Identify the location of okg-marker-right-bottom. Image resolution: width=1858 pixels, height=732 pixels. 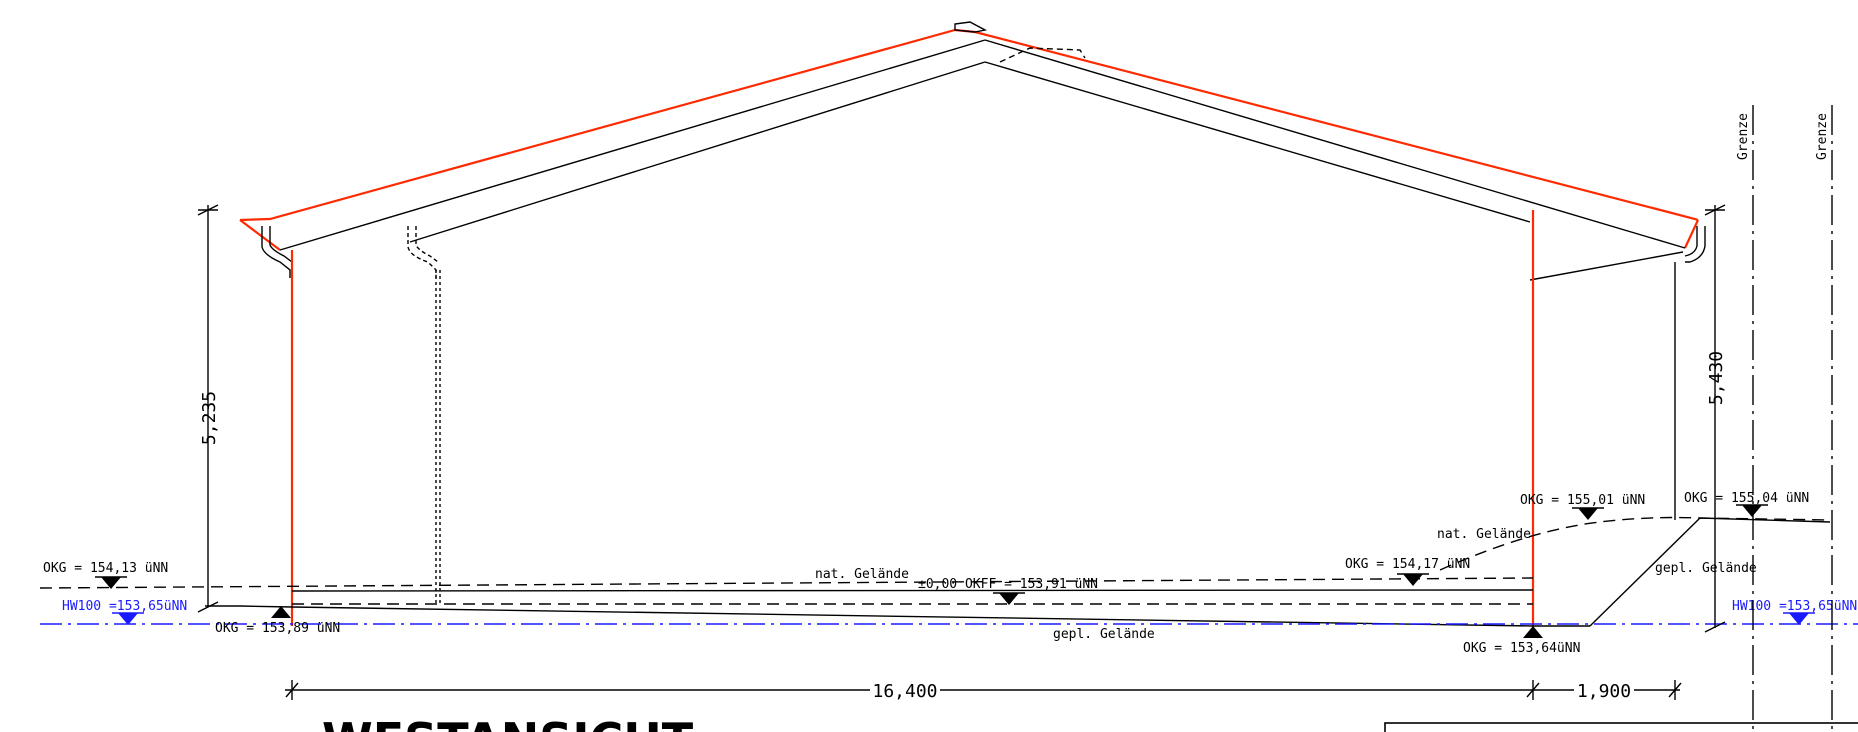
(1533, 632).